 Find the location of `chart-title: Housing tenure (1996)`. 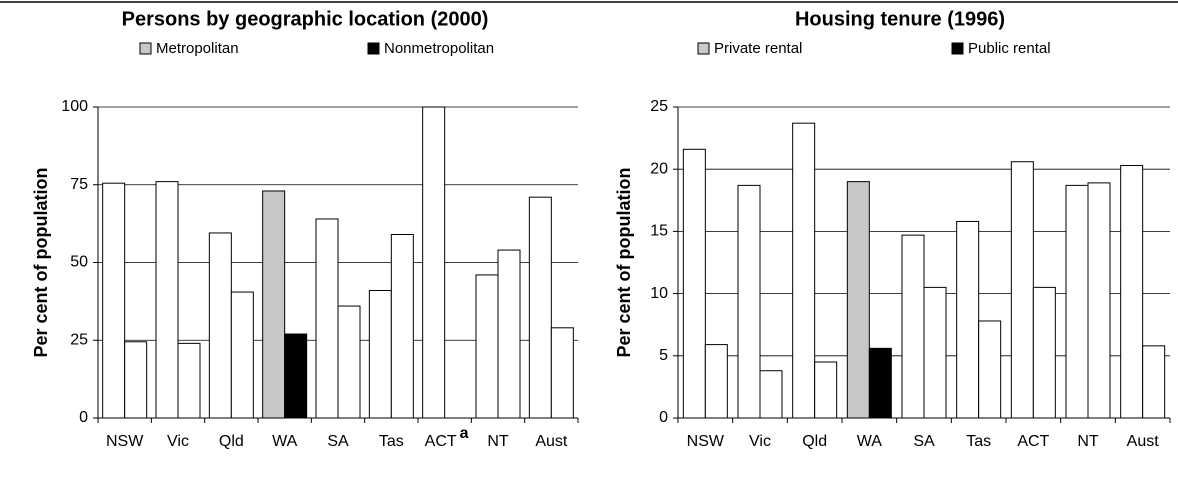

chart-title: Housing tenure (1996) is located at coordinates (900, 19).